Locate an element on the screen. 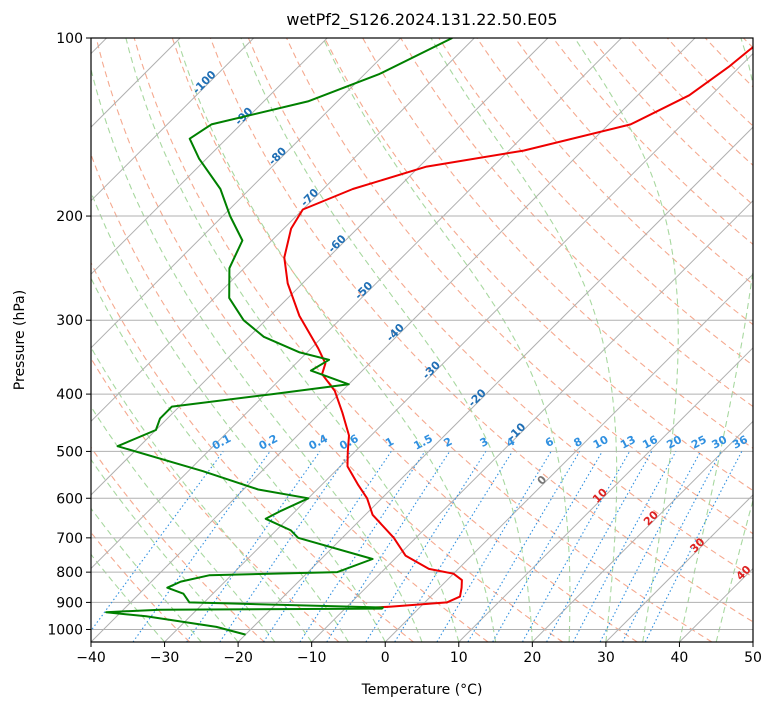  moist-adiabat-label: 10 is located at coordinates (600, 496).